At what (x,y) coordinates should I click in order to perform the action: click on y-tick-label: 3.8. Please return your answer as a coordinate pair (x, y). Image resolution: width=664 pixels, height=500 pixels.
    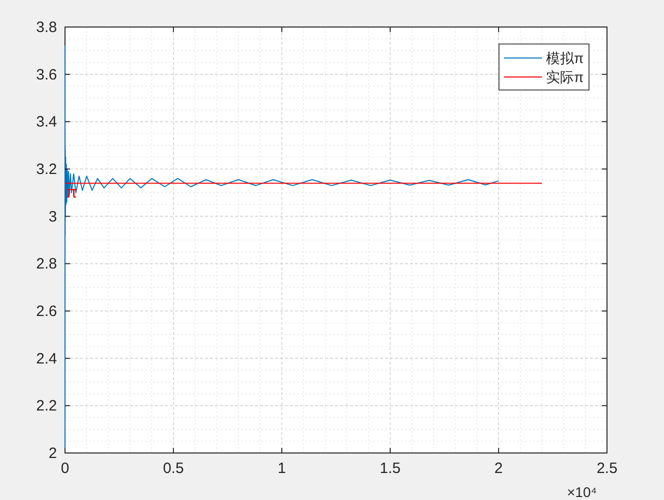
    Looking at the image, I should click on (46, 27).